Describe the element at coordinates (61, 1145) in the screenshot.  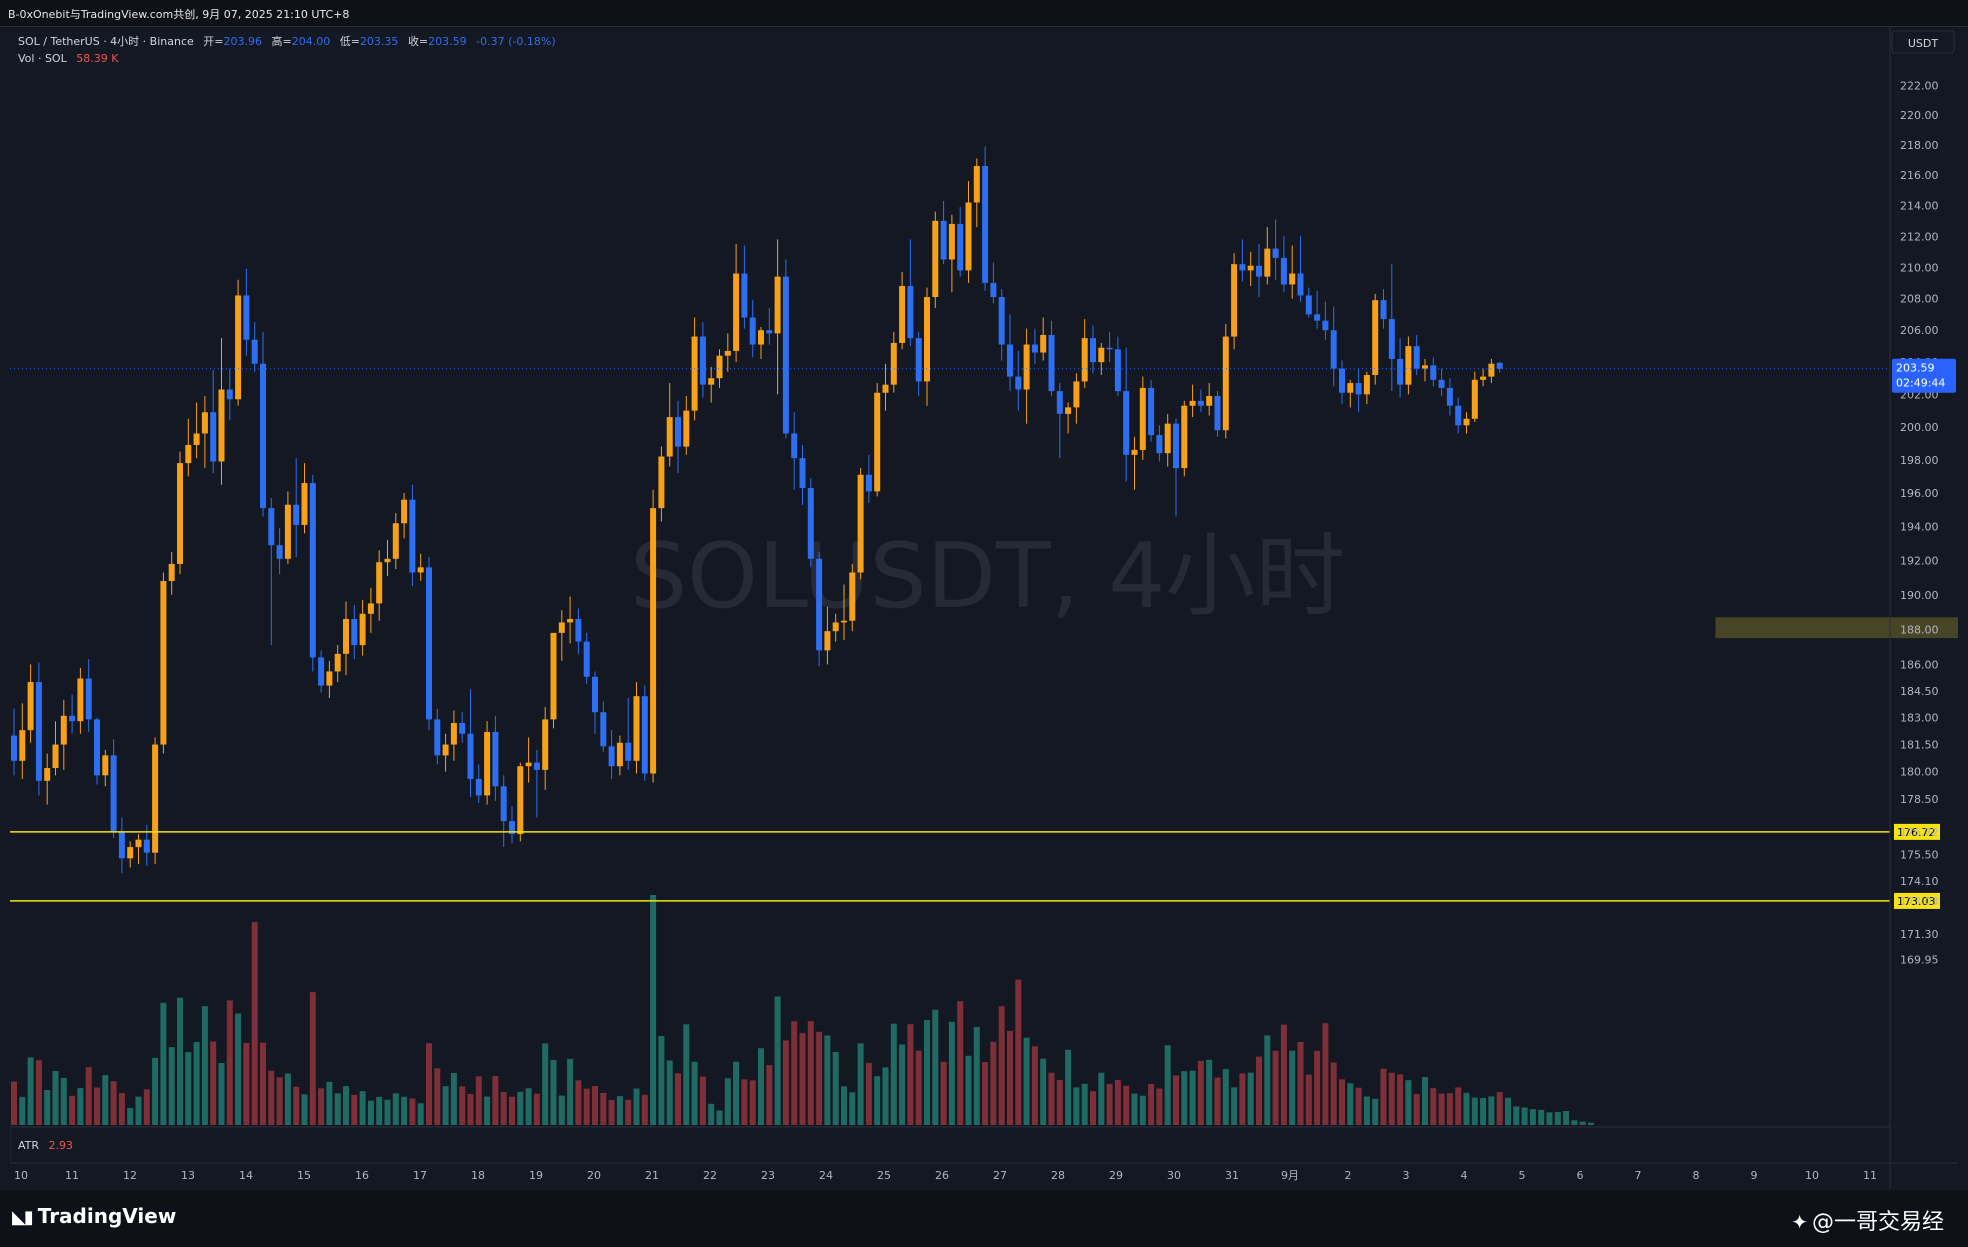
I see `atr-value: 2.93` at that location.